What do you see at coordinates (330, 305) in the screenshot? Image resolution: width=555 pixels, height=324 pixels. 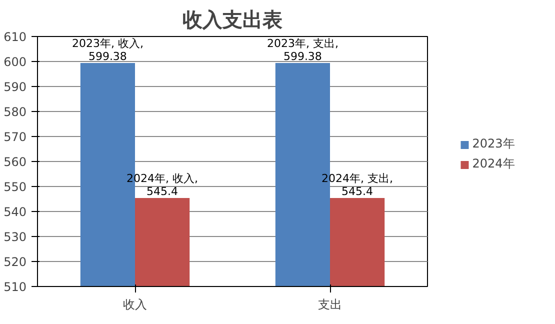 I see `x-tick-label: 支出` at bounding box center [330, 305].